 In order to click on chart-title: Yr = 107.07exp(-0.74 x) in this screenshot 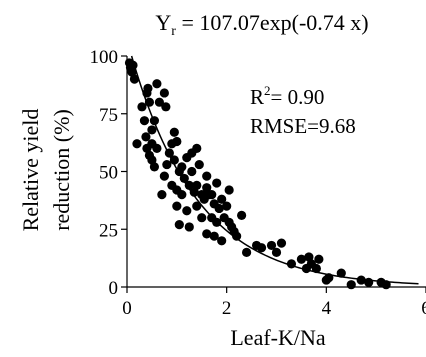, I will do `click(261, 24)`.